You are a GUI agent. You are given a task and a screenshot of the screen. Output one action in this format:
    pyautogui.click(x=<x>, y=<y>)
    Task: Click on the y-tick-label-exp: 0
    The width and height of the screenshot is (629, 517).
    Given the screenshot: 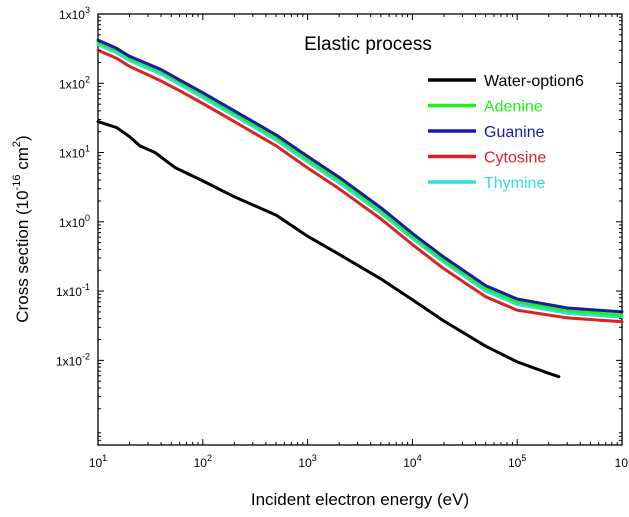 What is the action you would take?
    pyautogui.click(x=87, y=218)
    